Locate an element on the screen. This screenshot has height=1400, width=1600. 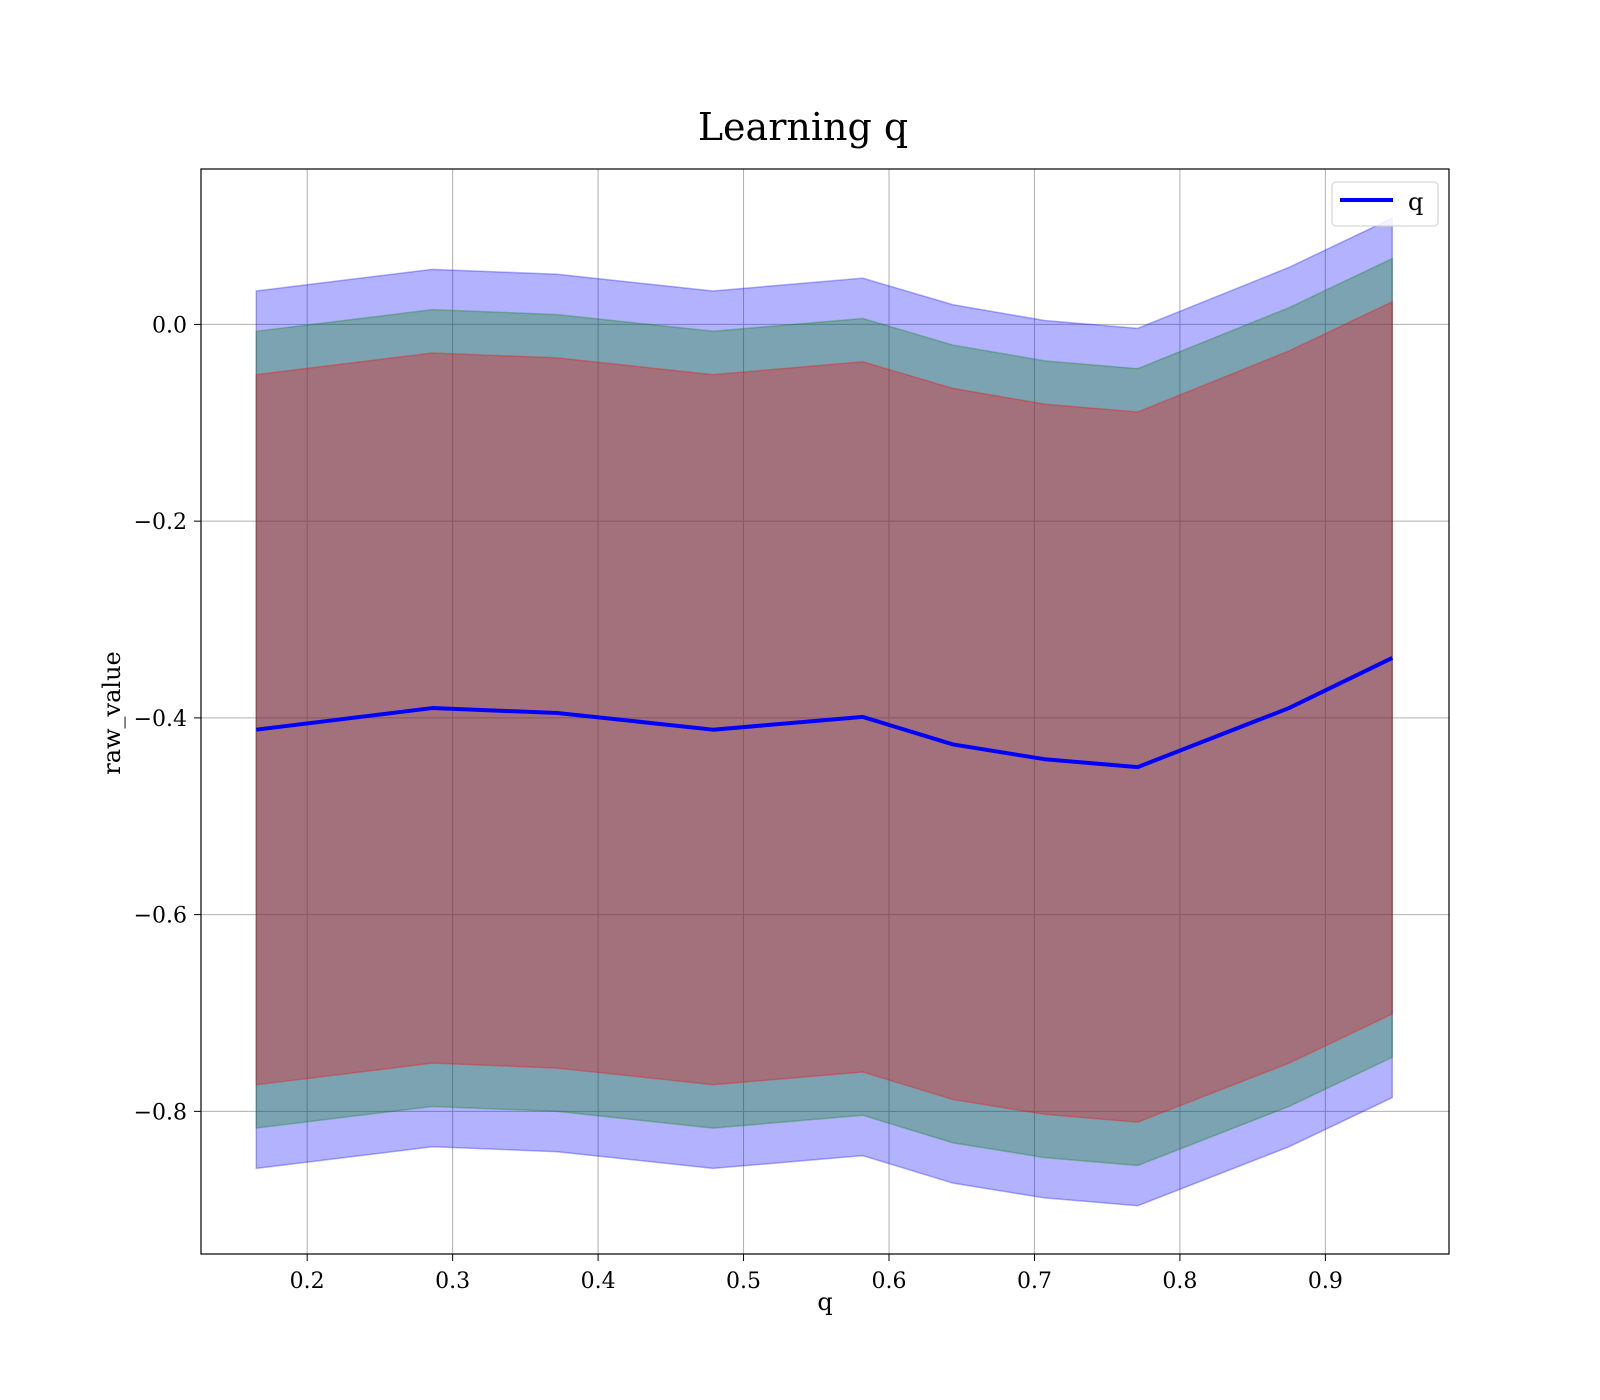
legend: q is located at coordinates (1385, 204).